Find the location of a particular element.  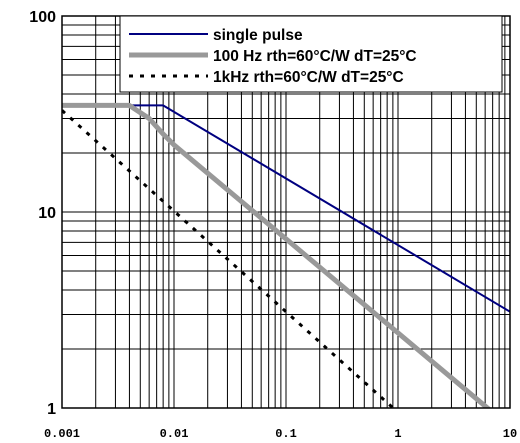

y-tick-label: 10 is located at coordinates (47, 213).